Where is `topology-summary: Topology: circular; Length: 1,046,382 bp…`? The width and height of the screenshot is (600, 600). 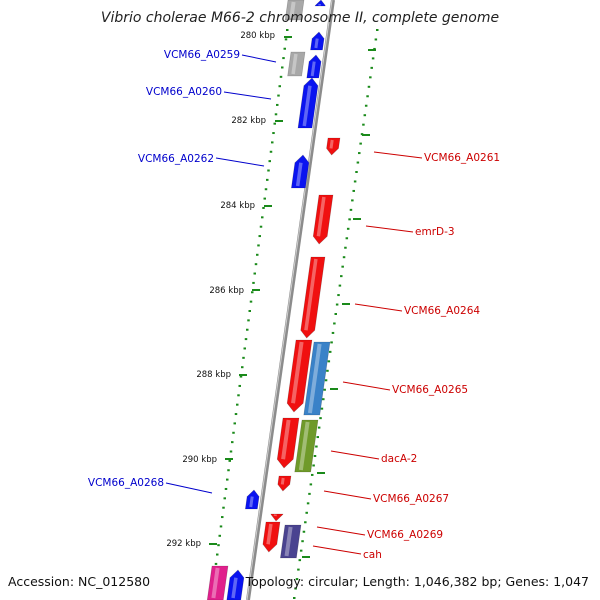
topology-summary: Topology: circular; Length: 1,046,382 bp… is located at coordinates (417, 581).